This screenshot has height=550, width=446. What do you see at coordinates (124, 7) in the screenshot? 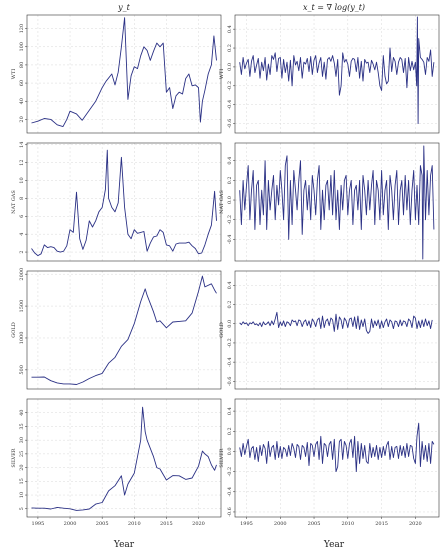
I see `left-column-title: y_t` at bounding box center [124, 7].